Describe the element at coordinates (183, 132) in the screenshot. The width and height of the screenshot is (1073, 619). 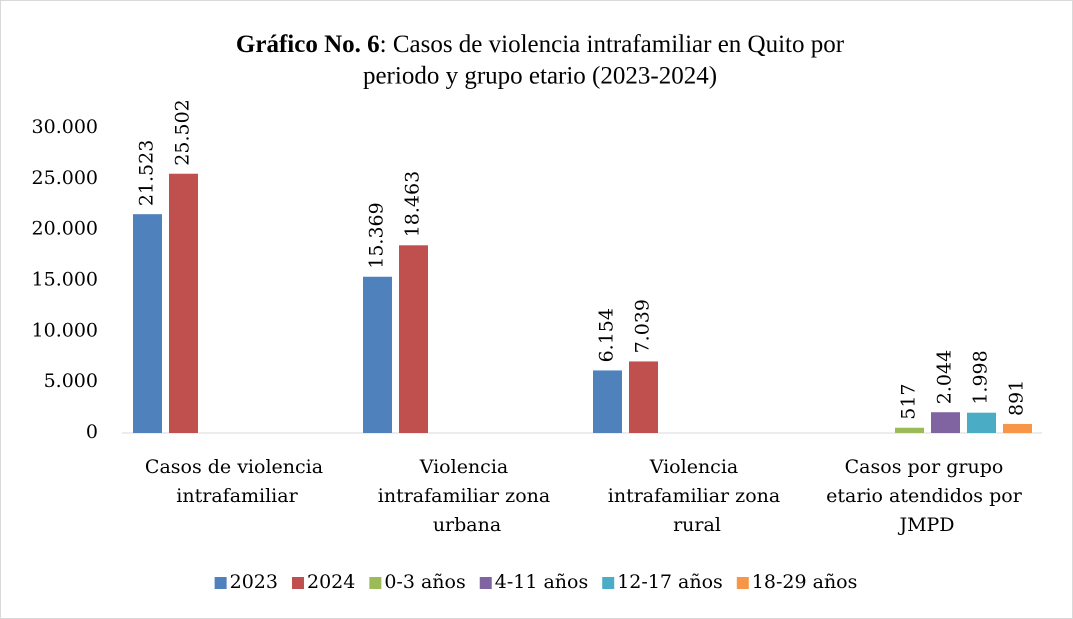
I see `data-label: 25.502` at that location.